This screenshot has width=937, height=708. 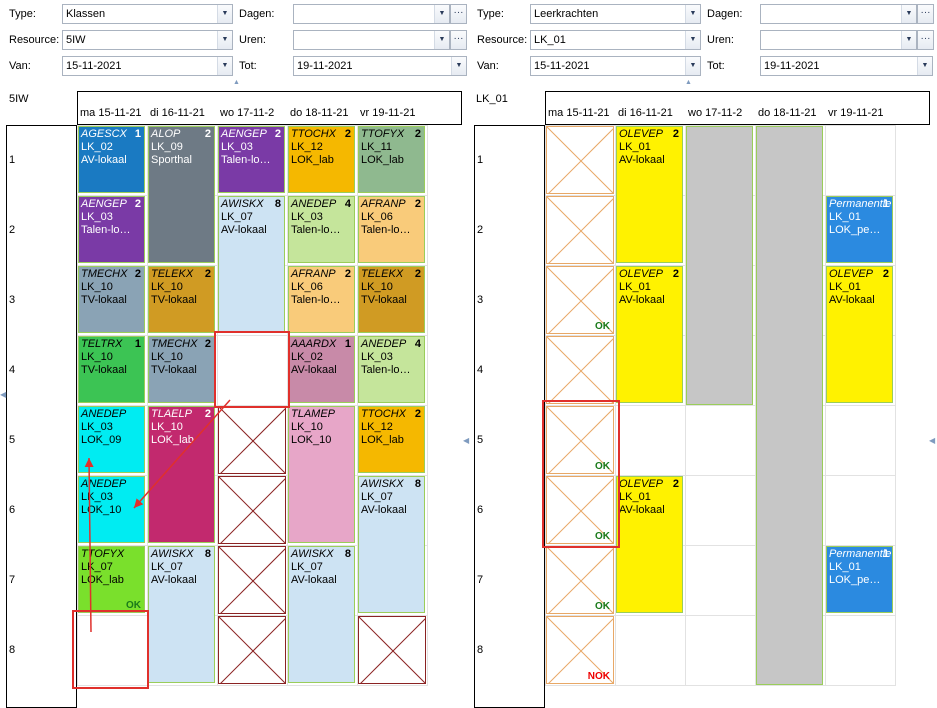 What do you see at coordinates (789, 405) in the screenshot?
I see `unavailable-block` at bounding box center [789, 405].